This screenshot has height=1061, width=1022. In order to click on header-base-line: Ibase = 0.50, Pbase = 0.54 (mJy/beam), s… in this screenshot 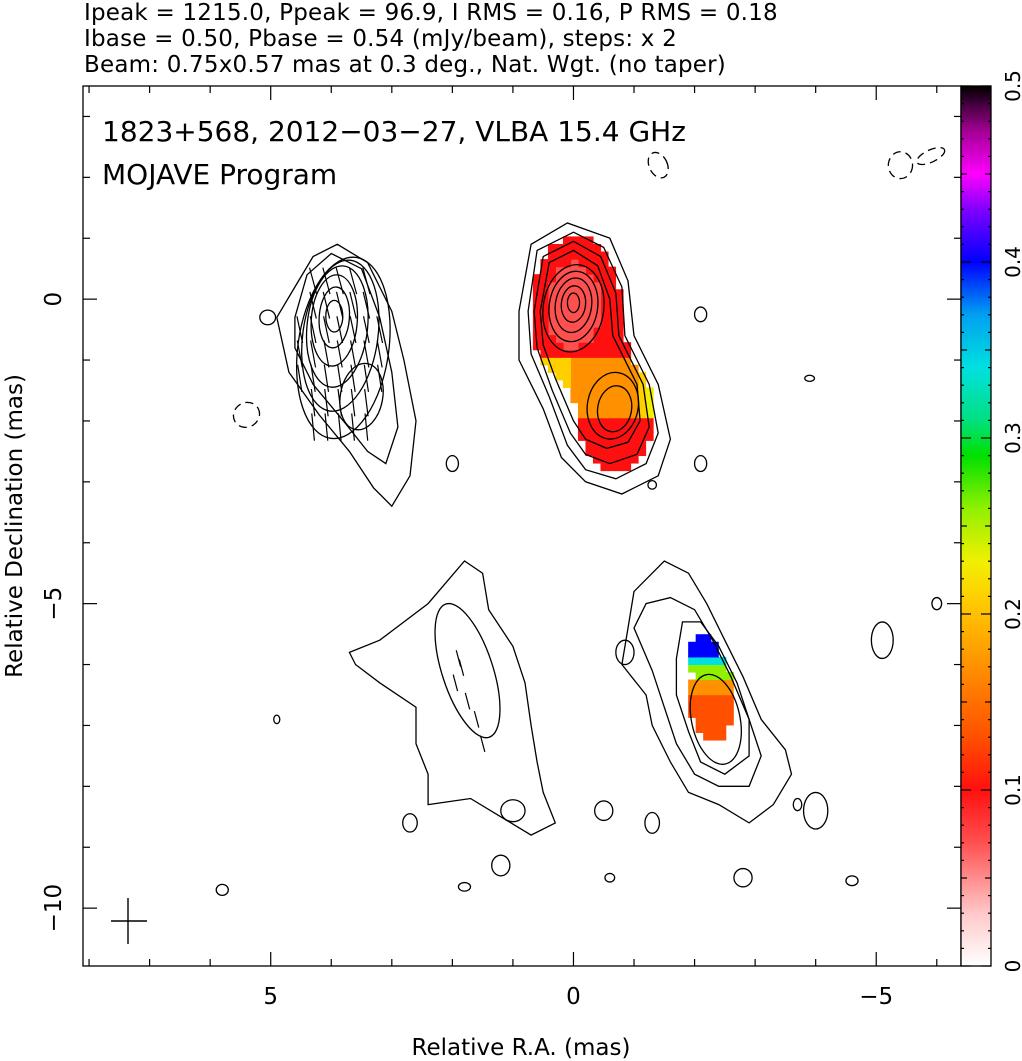, I will do `click(380, 39)`.